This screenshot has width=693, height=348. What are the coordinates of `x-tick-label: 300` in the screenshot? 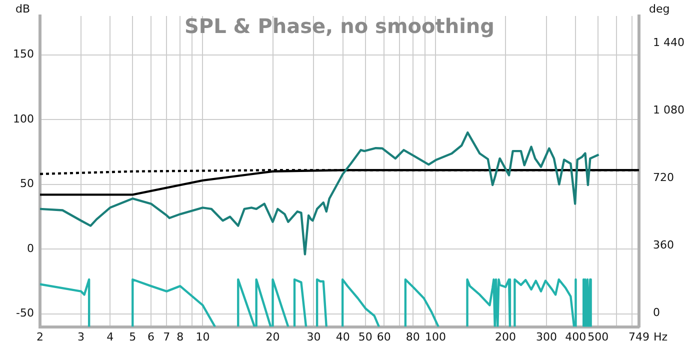 It's located at (547, 337).